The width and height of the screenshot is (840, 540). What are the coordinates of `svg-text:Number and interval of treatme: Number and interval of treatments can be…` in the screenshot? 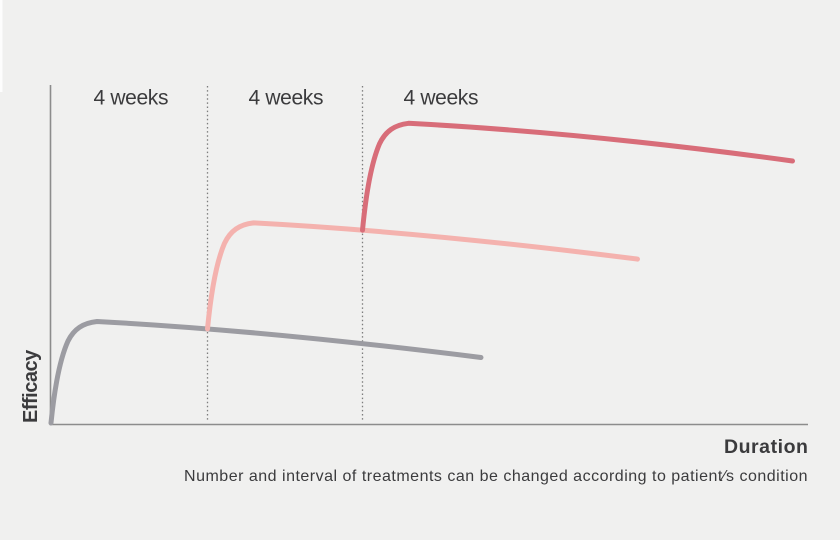 It's located at (496, 476).